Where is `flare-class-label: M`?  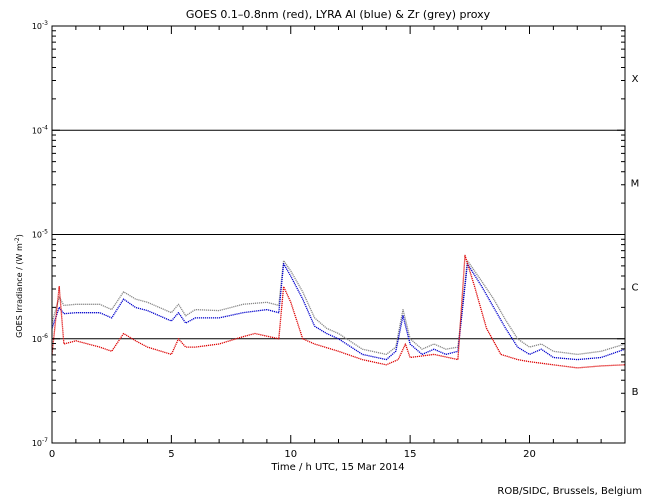 flare-class-label: M is located at coordinates (635, 183).